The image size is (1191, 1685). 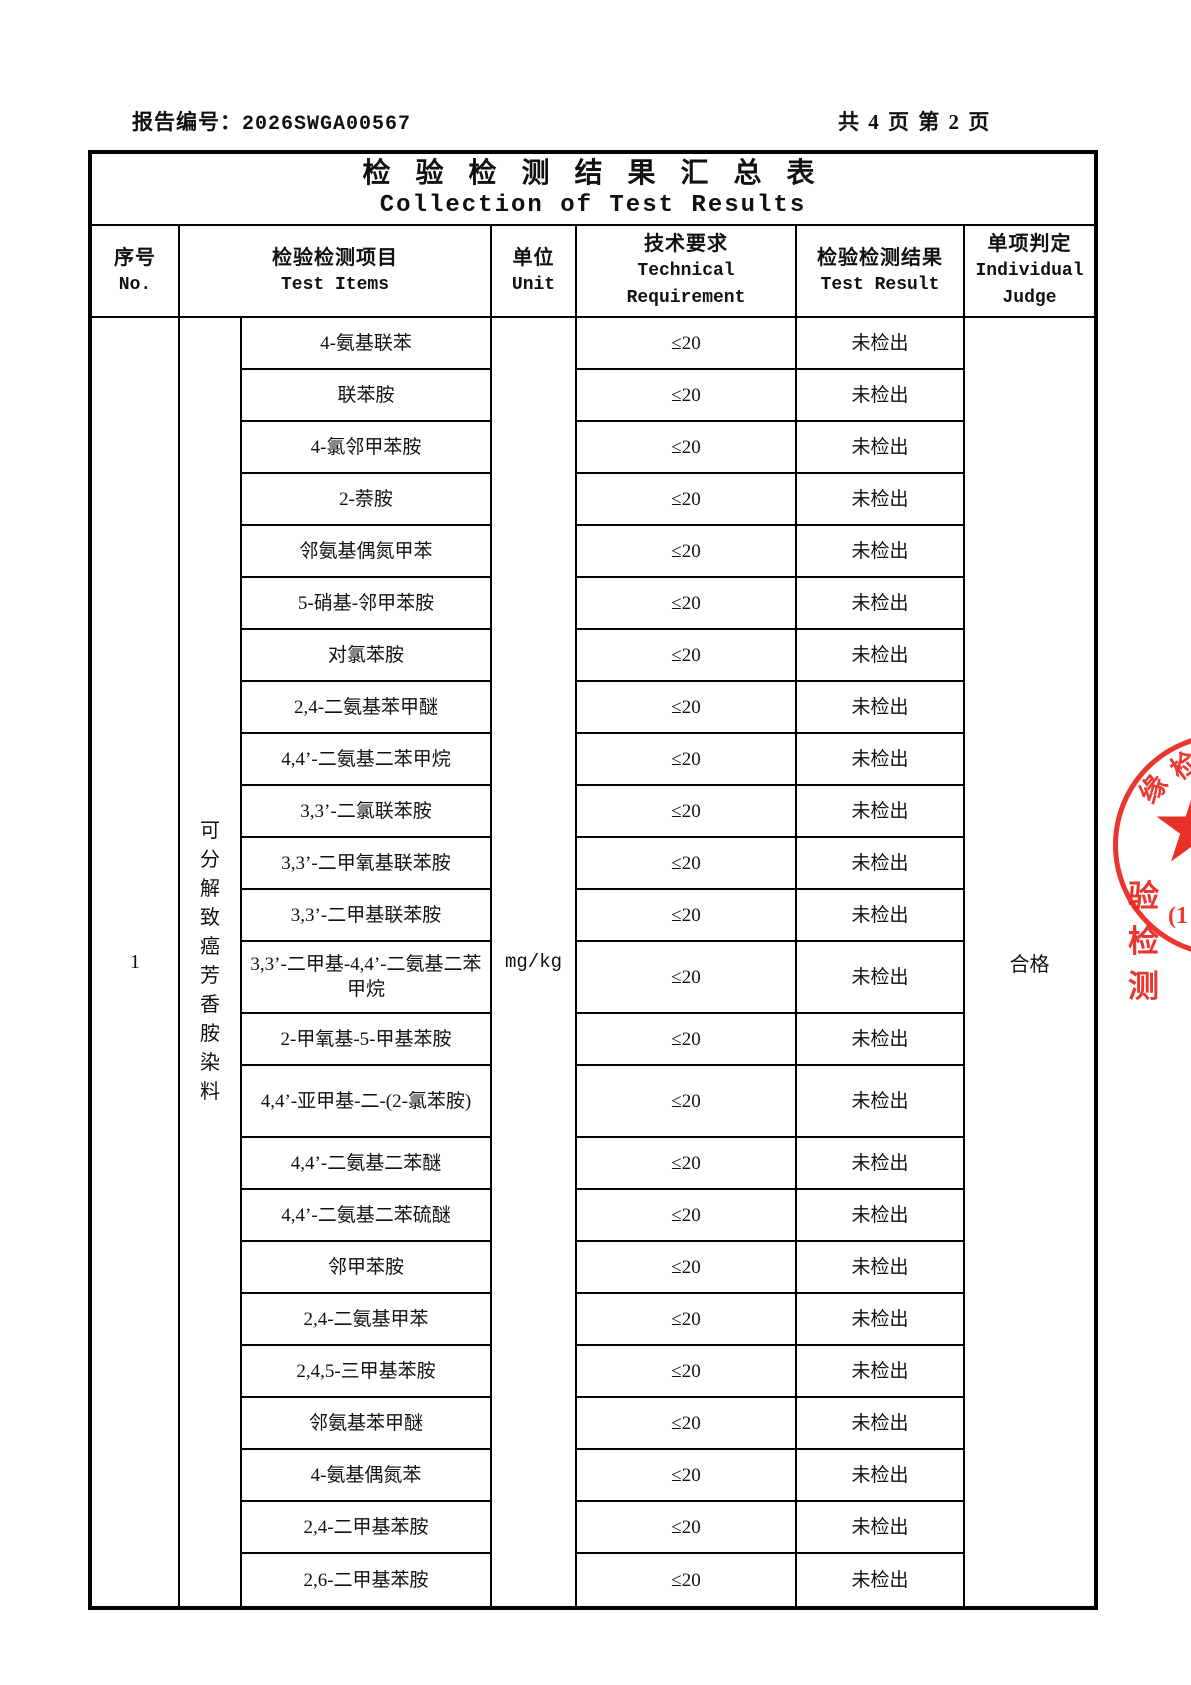 I want to click on stamp-star-icon: ★, so click(x=1170, y=828).